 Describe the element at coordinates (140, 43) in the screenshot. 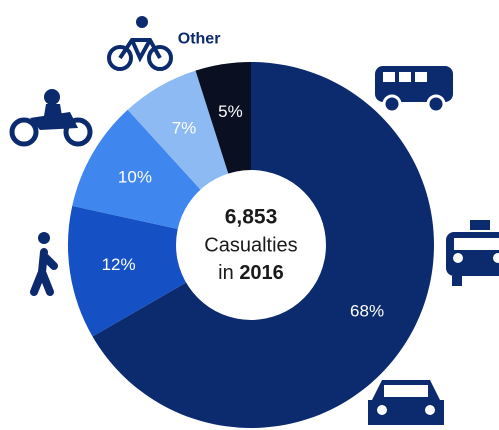

I see `bicycle-icon` at that location.